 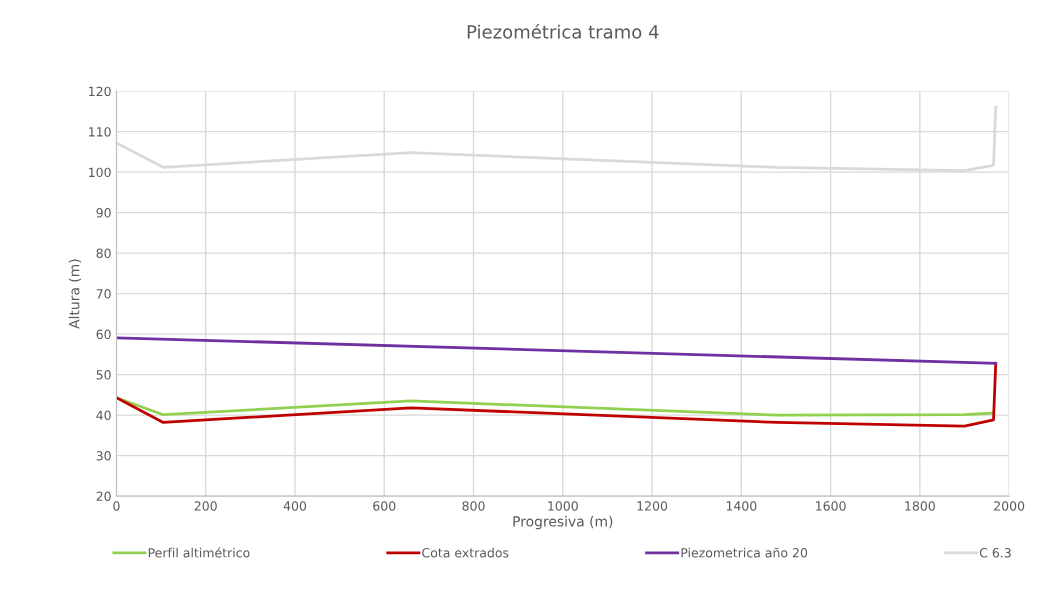 What do you see at coordinates (384, 506) in the screenshot?
I see `x-tick-label: 600` at bounding box center [384, 506].